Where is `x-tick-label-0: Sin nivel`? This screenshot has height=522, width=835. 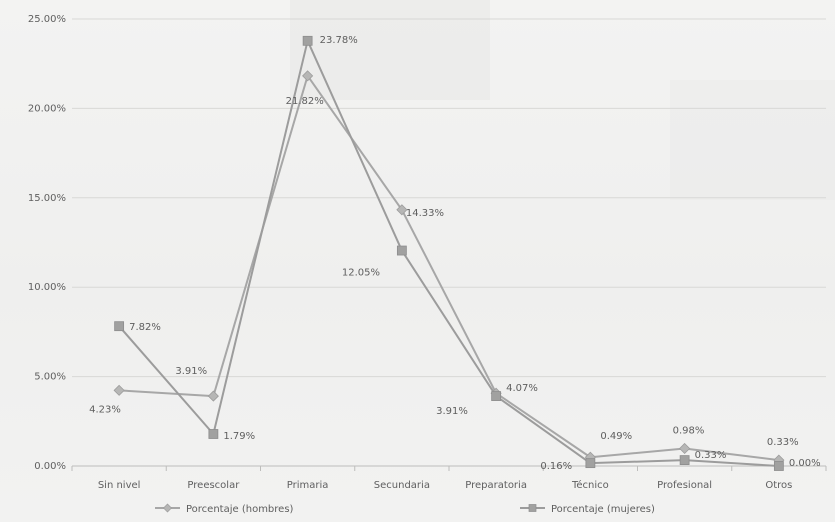
x-tick-label-0: Sin nivel is located at coordinates (119, 485).